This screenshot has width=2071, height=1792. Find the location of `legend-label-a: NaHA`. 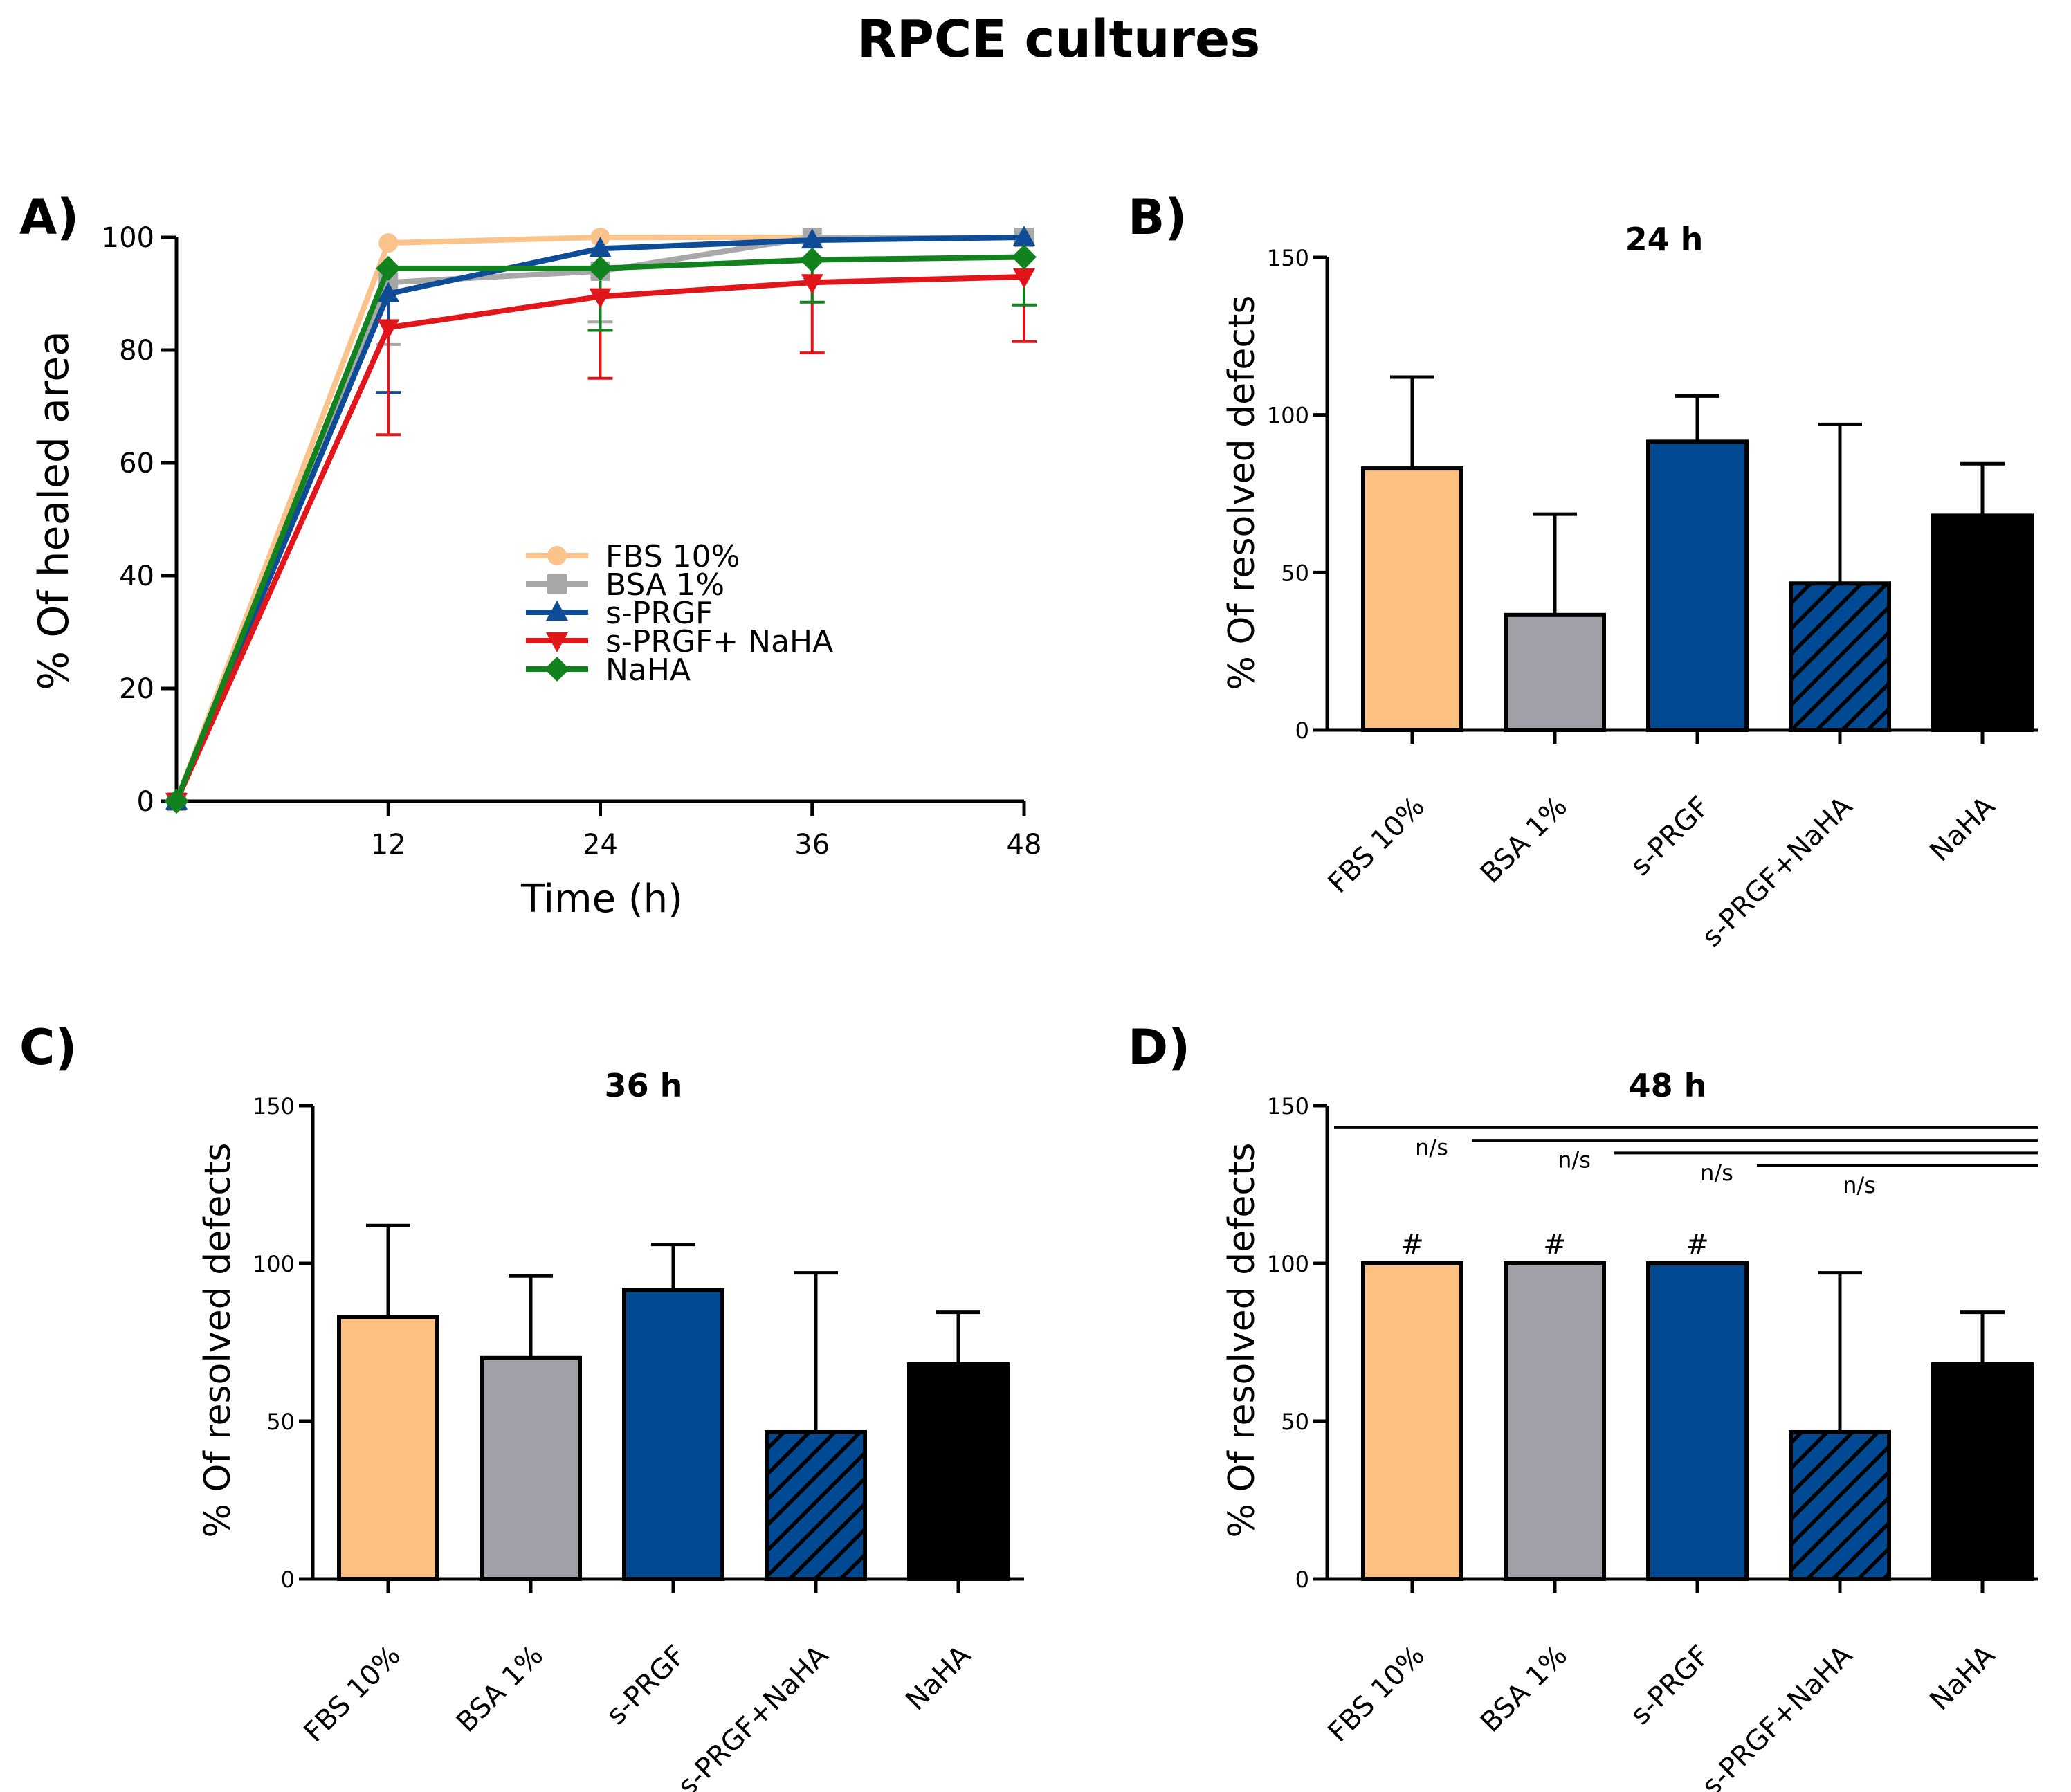

legend-label-a: NaHA is located at coordinates (648, 670).